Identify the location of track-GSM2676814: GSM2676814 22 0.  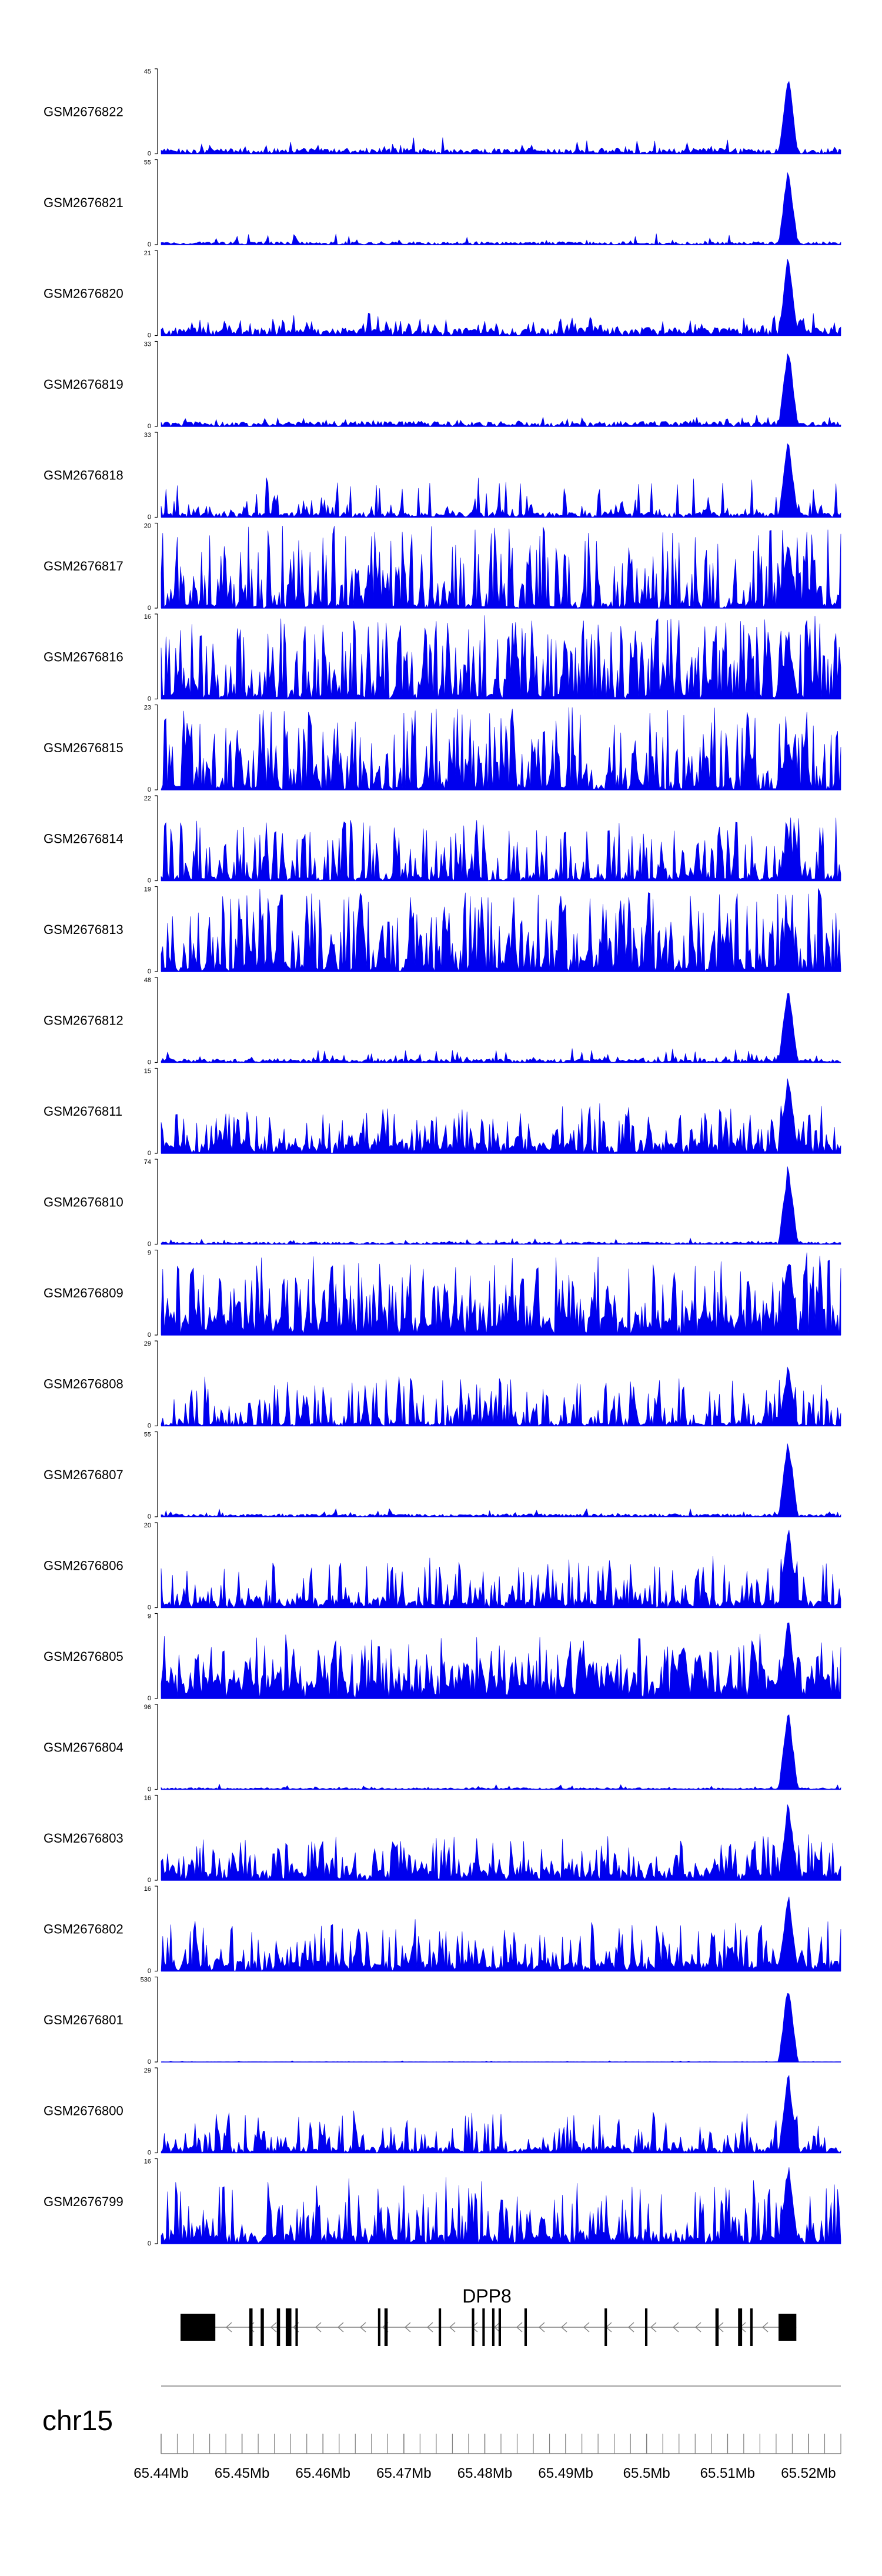
(442, 840).